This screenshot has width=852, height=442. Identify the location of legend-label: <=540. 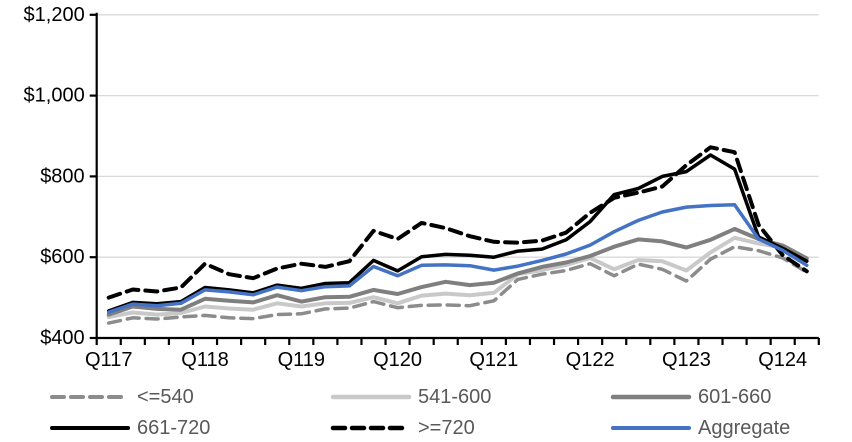
(165, 397).